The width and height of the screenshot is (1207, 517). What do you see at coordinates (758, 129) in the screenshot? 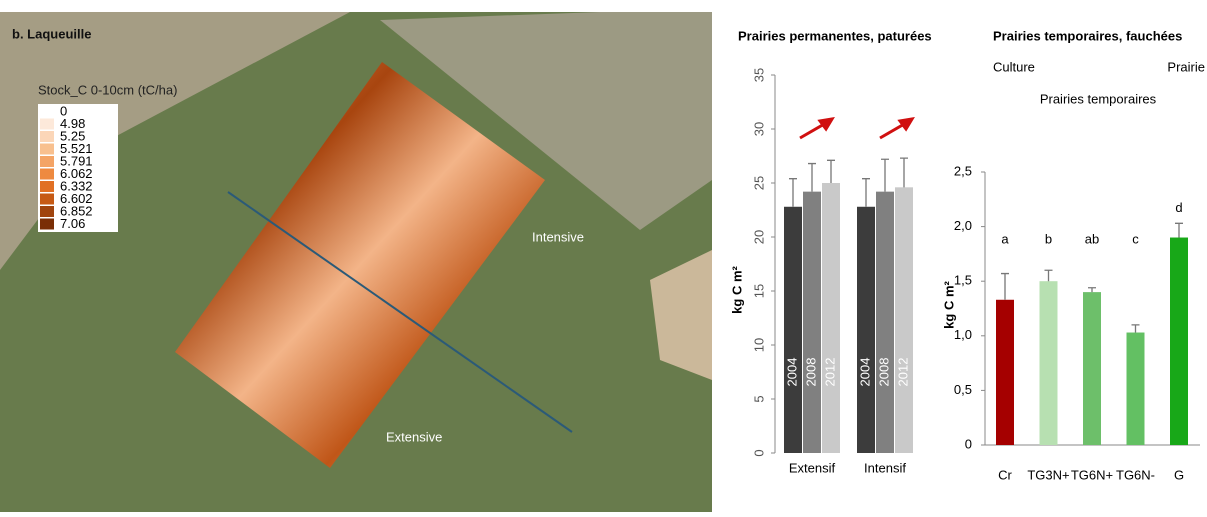
I see `y-tick-label: 30` at bounding box center [758, 129].